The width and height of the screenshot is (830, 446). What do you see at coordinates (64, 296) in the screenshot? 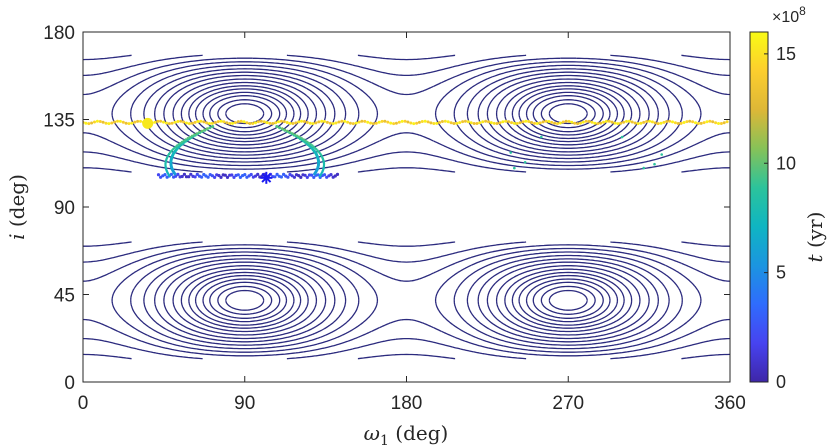
I see `y-tick-label: 45` at bounding box center [64, 296].